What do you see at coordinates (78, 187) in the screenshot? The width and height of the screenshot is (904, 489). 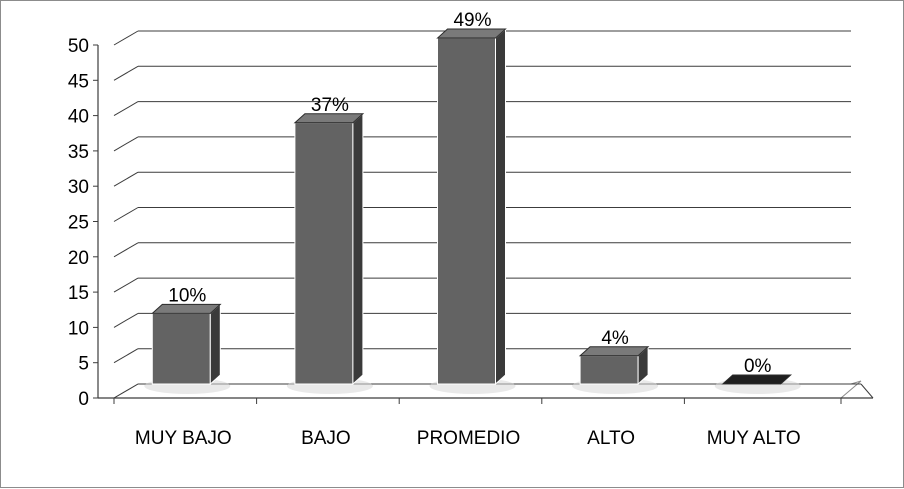 I see `y-tick-label: 30` at bounding box center [78, 187].